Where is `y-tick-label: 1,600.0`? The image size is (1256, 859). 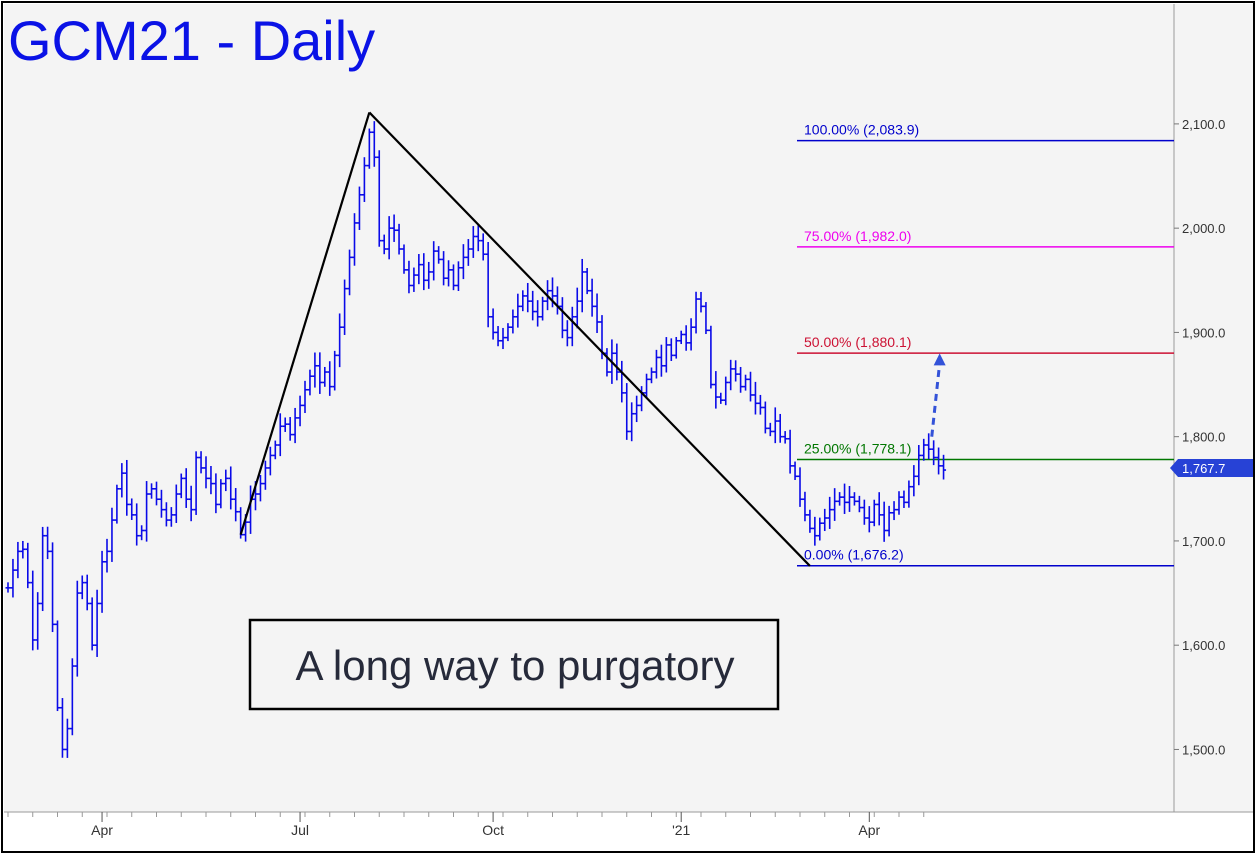
y-tick-label: 1,600.0 is located at coordinates (1203, 645).